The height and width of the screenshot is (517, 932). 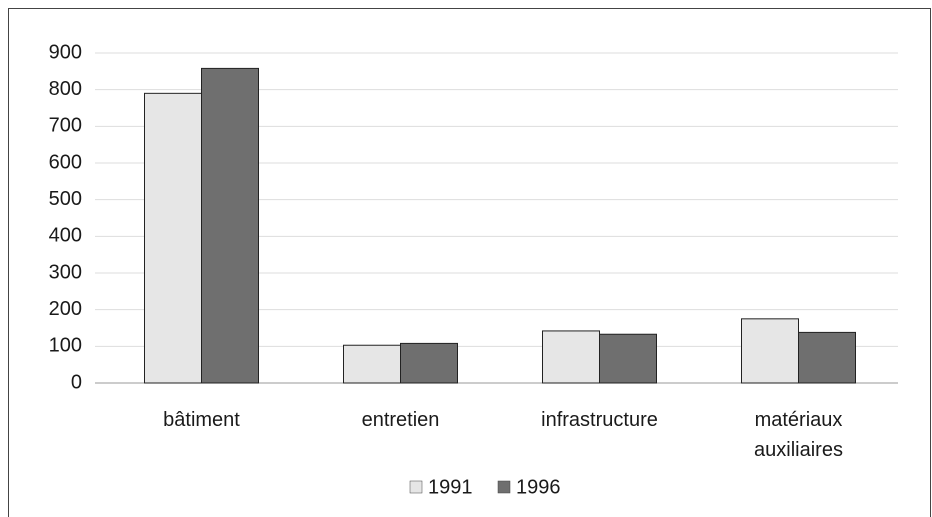 I want to click on y-tick-label: 300, so click(x=65, y=272).